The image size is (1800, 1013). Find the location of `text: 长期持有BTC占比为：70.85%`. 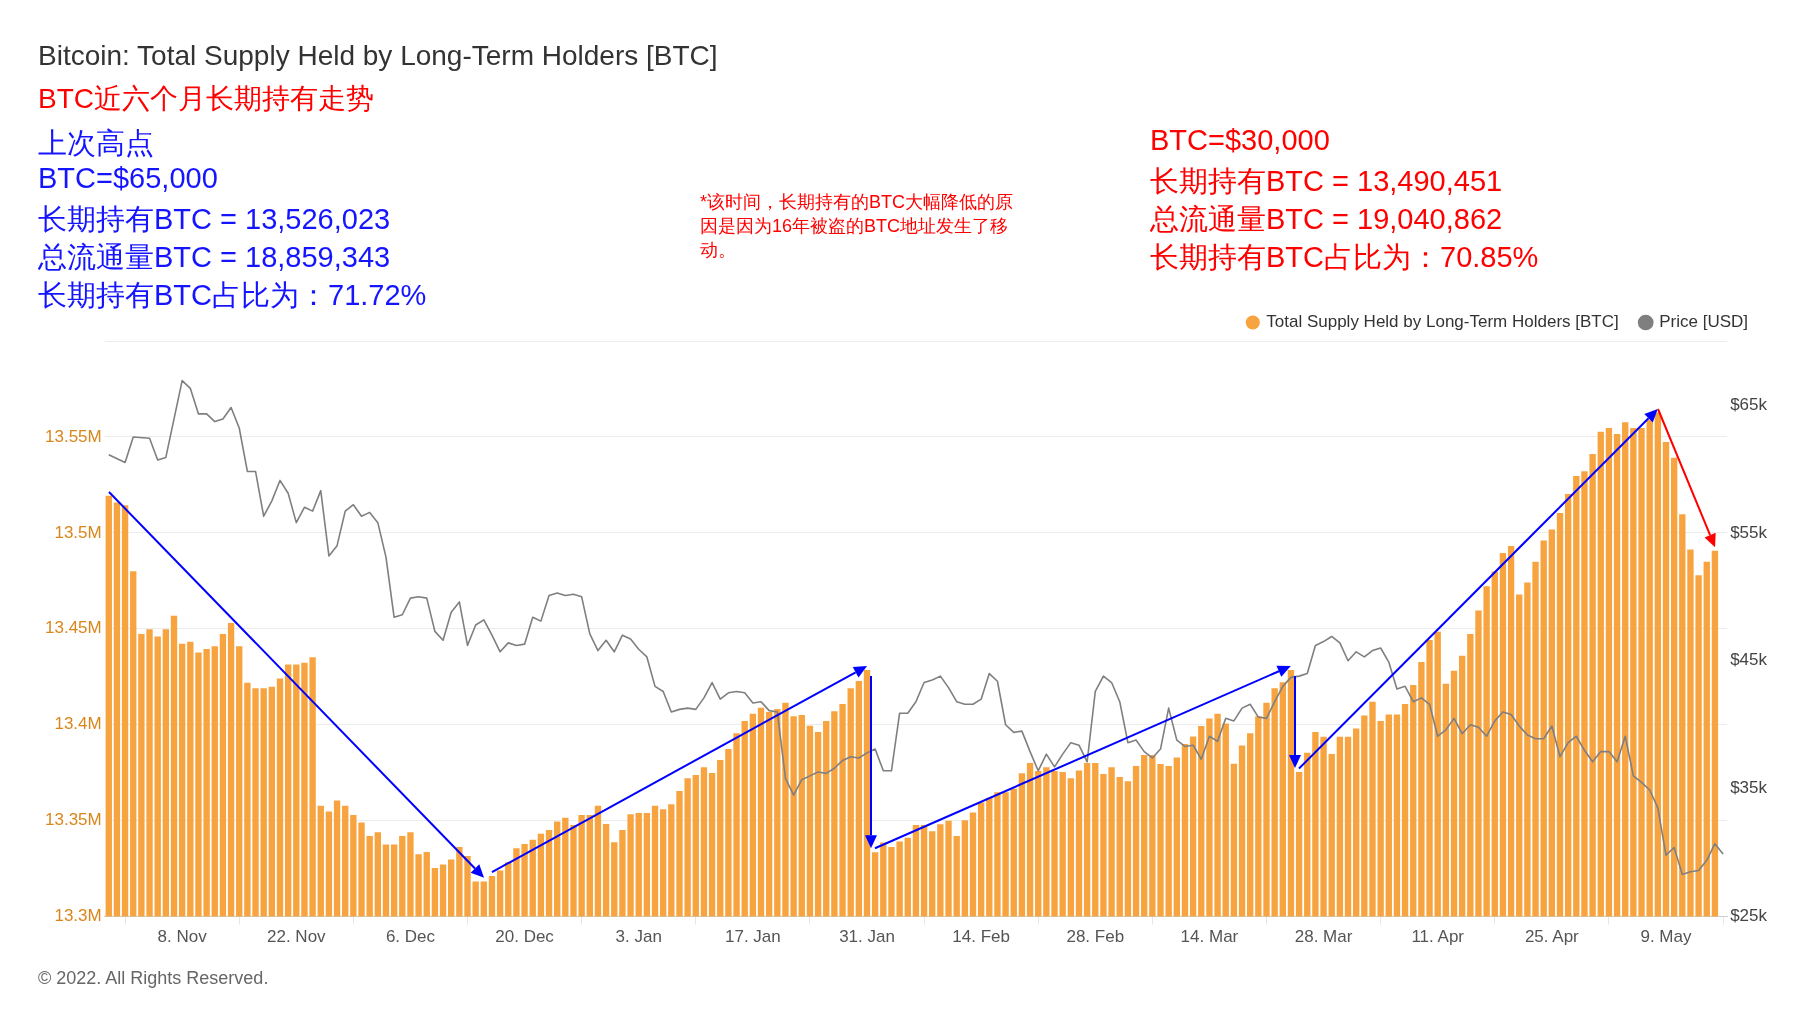

text: 长期持有BTC占比为：70.85% is located at coordinates (1344, 257).